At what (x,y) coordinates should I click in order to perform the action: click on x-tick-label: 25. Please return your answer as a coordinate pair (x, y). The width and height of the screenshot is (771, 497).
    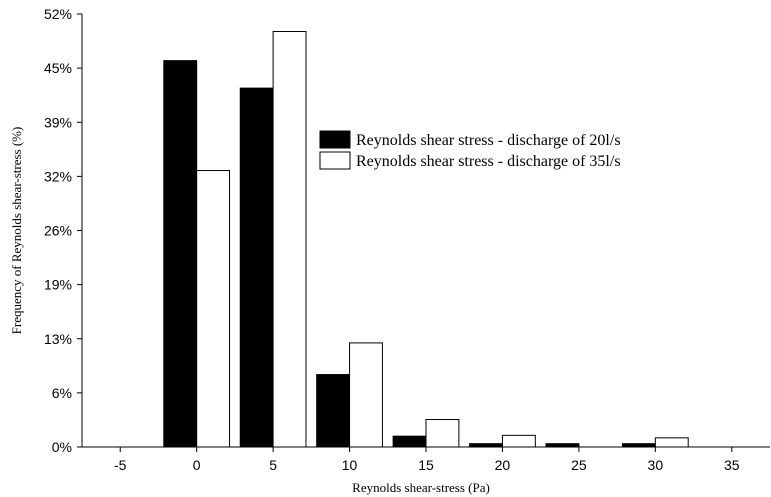
    Looking at the image, I should click on (579, 465).